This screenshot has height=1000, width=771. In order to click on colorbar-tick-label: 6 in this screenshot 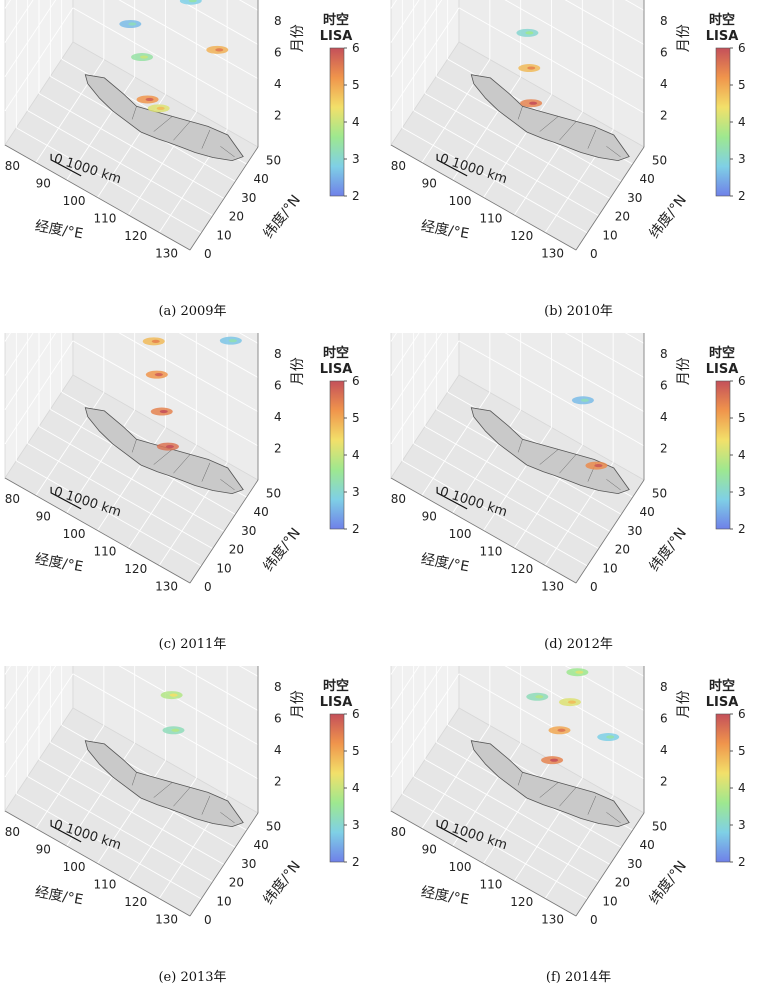, I will do `click(742, 714)`.